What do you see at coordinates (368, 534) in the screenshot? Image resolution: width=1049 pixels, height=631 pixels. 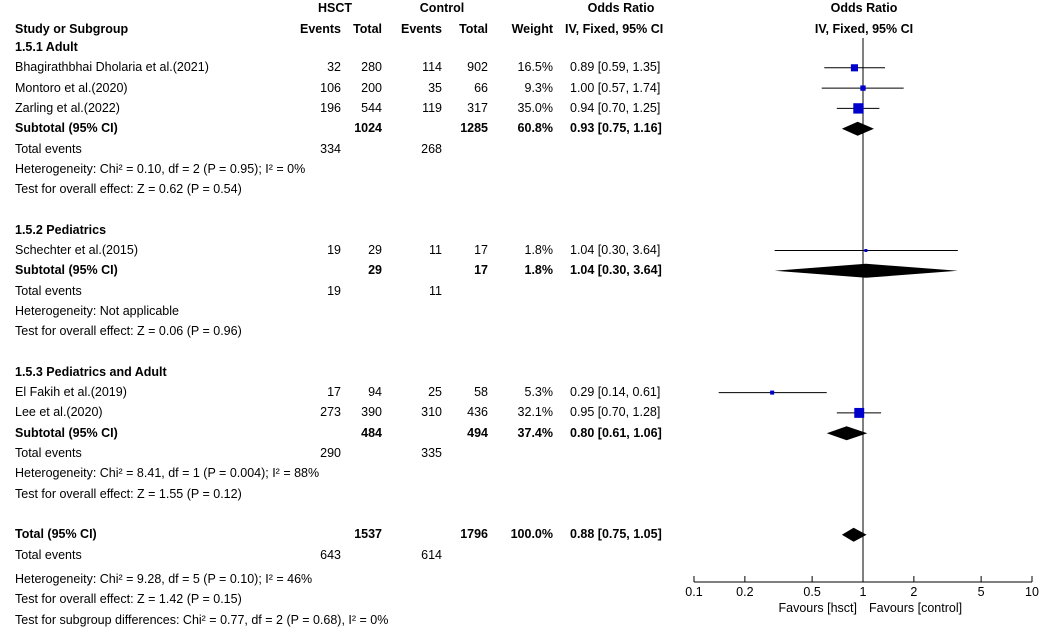 I see `cell-n1: 1537` at bounding box center [368, 534].